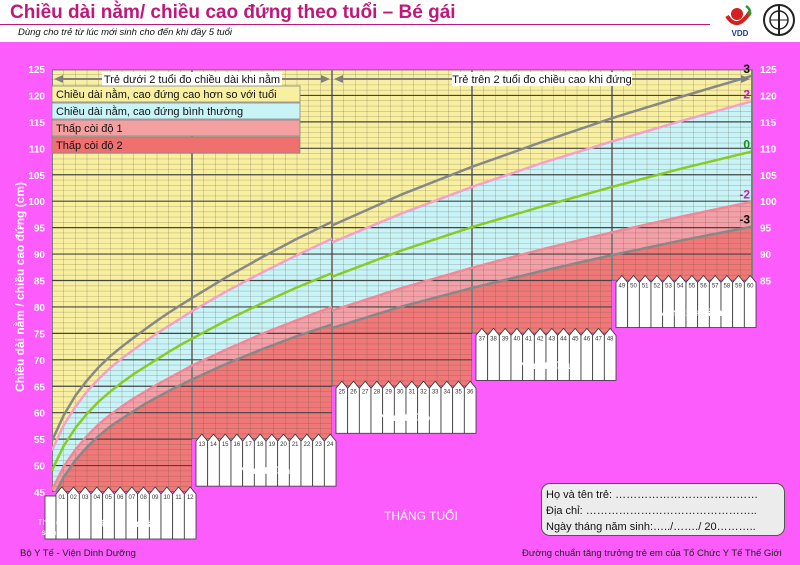 The height and width of the screenshot is (565, 800). I want to click on y-axis-label: Chiều dài nằm / chiều cao đứng (cm), so click(20, 287).